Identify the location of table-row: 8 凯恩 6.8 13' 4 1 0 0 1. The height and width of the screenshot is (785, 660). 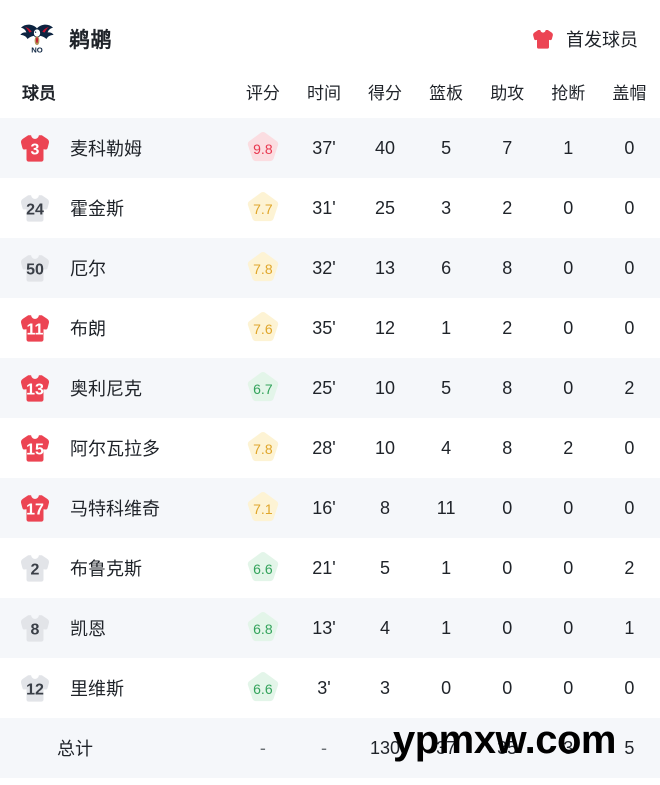
(330, 628).